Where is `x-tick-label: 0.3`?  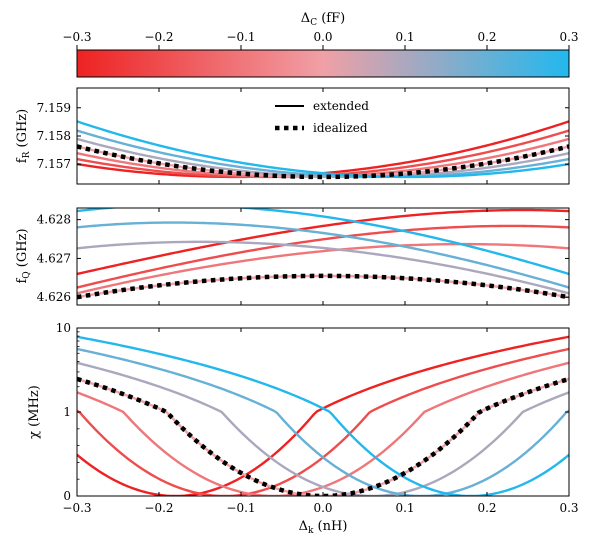 x-tick-label: 0.3 is located at coordinates (568, 508).